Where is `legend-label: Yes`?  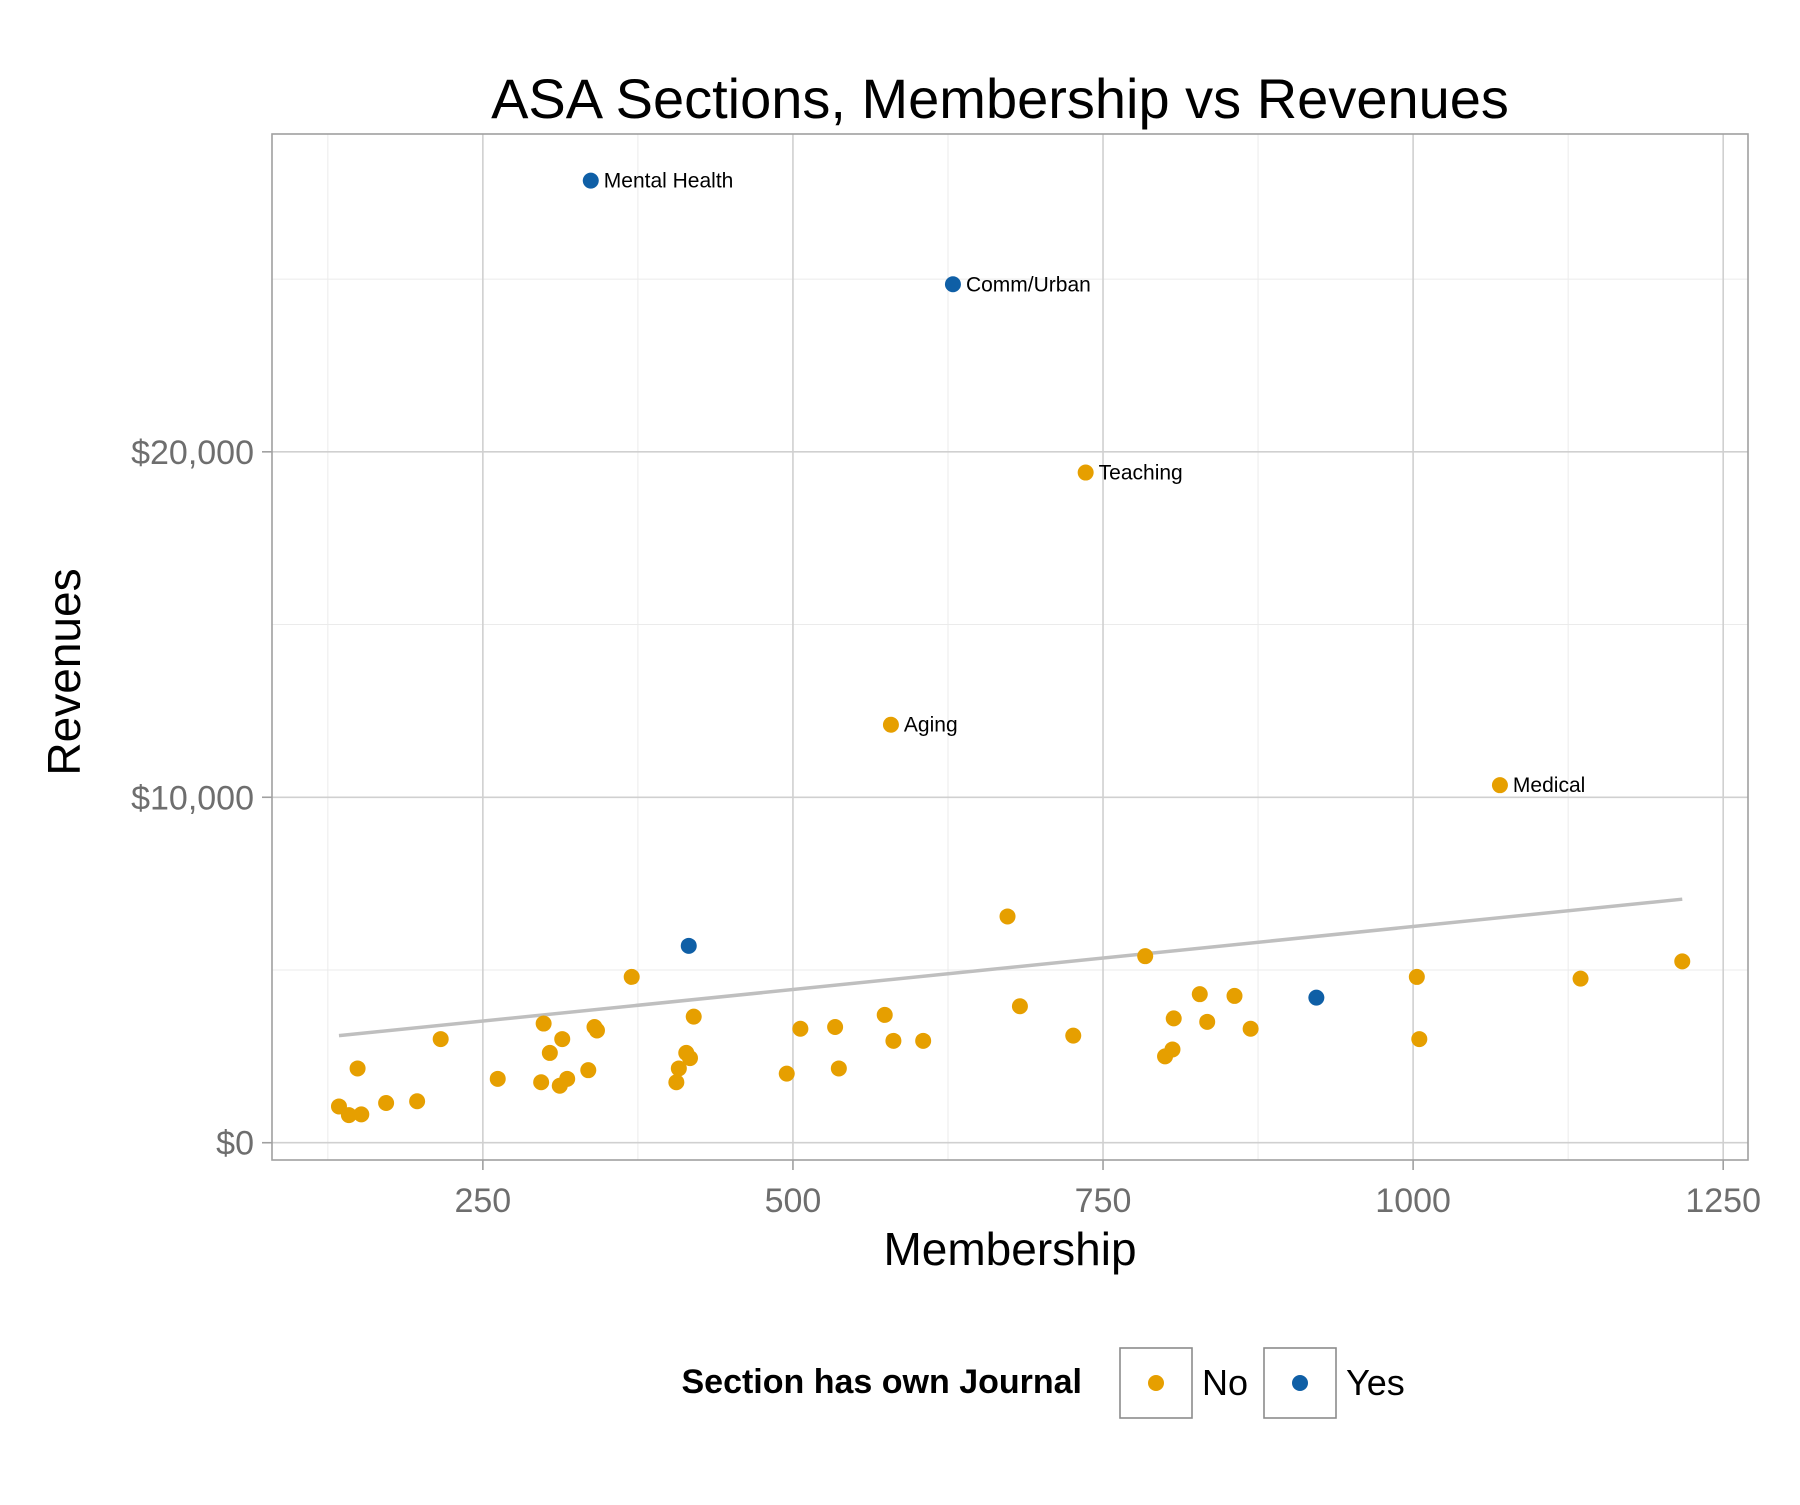 legend-label: Yes is located at coordinates (1375, 1382).